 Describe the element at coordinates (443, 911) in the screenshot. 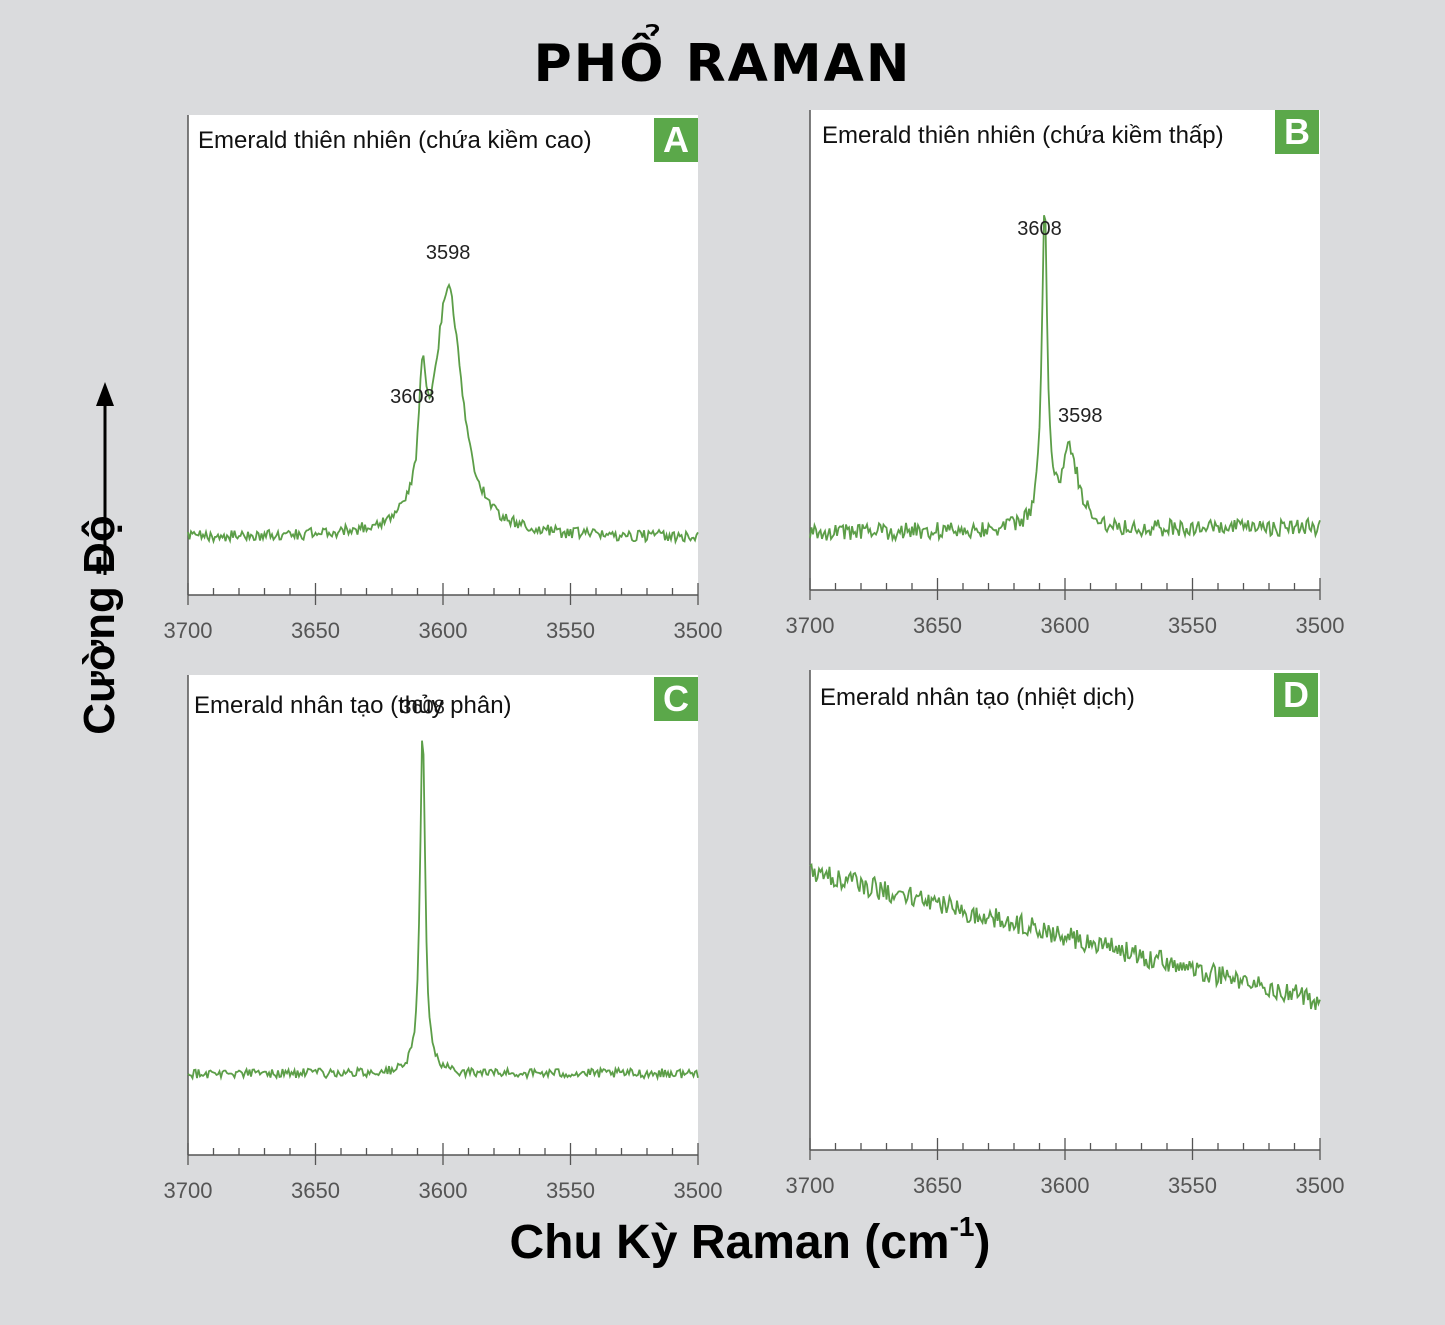

I see `panel-c-spectrum-line` at that location.